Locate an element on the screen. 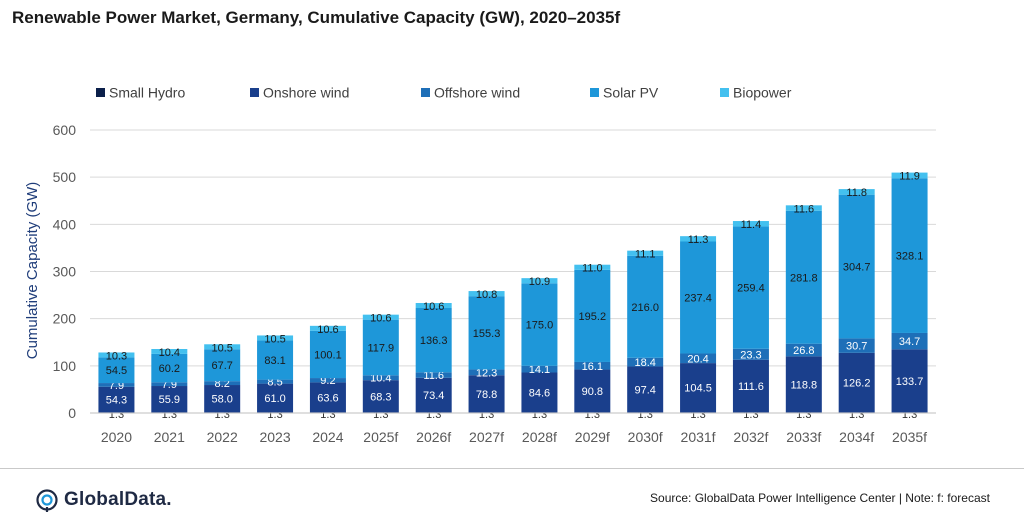  data-label: 11.9 is located at coordinates (909, 177).